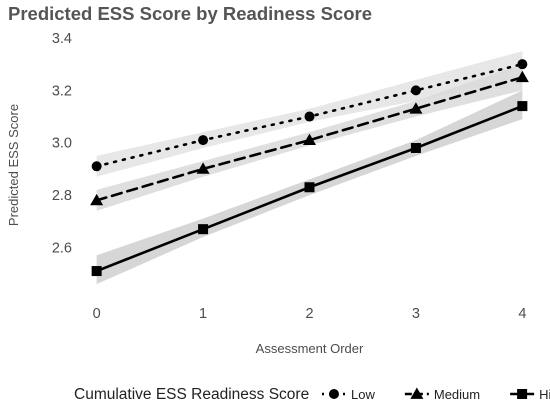 The image size is (550, 410). What do you see at coordinates (417, 393) in the screenshot?
I see `legend-key-marker-medium` at bounding box center [417, 393].